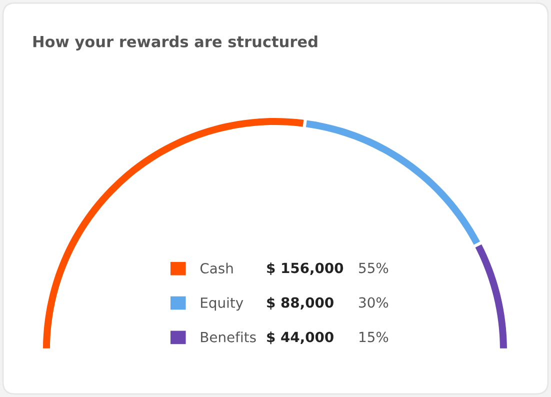 This screenshot has height=397, width=551. What do you see at coordinates (373, 302) in the screenshot?
I see `text: 30%` at bounding box center [373, 302].